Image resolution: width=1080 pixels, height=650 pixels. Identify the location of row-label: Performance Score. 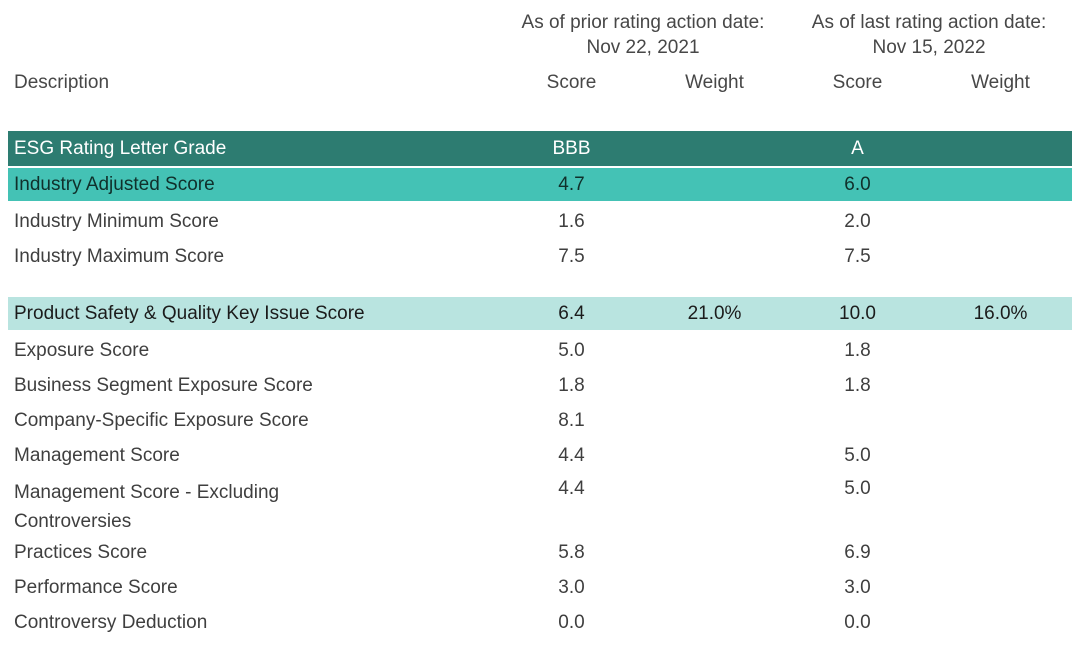
(96, 587).